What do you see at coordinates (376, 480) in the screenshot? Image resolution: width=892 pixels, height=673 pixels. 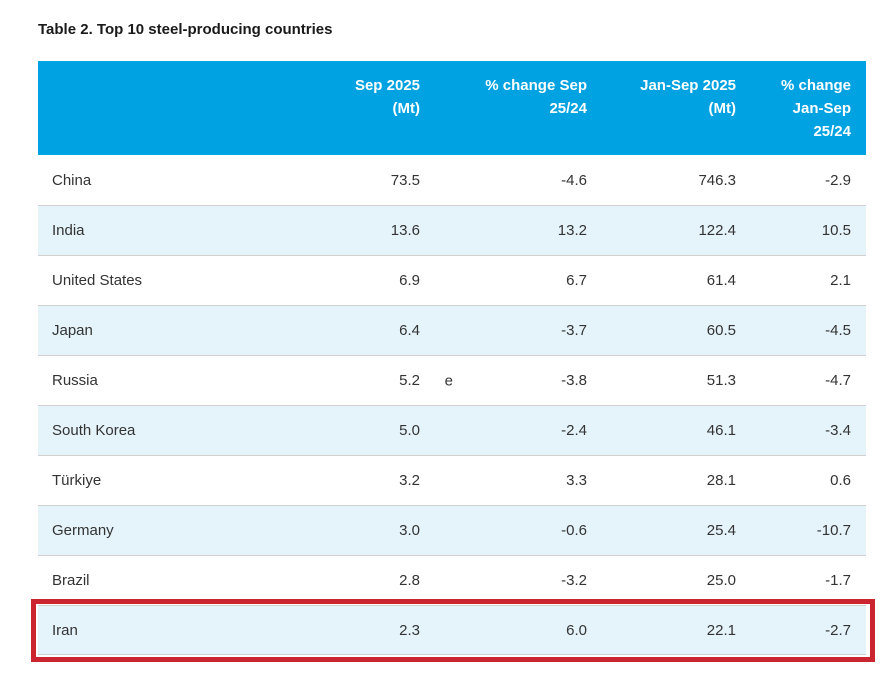 I see `sep-2025-cell: 3.2` at bounding box center [376, 480].